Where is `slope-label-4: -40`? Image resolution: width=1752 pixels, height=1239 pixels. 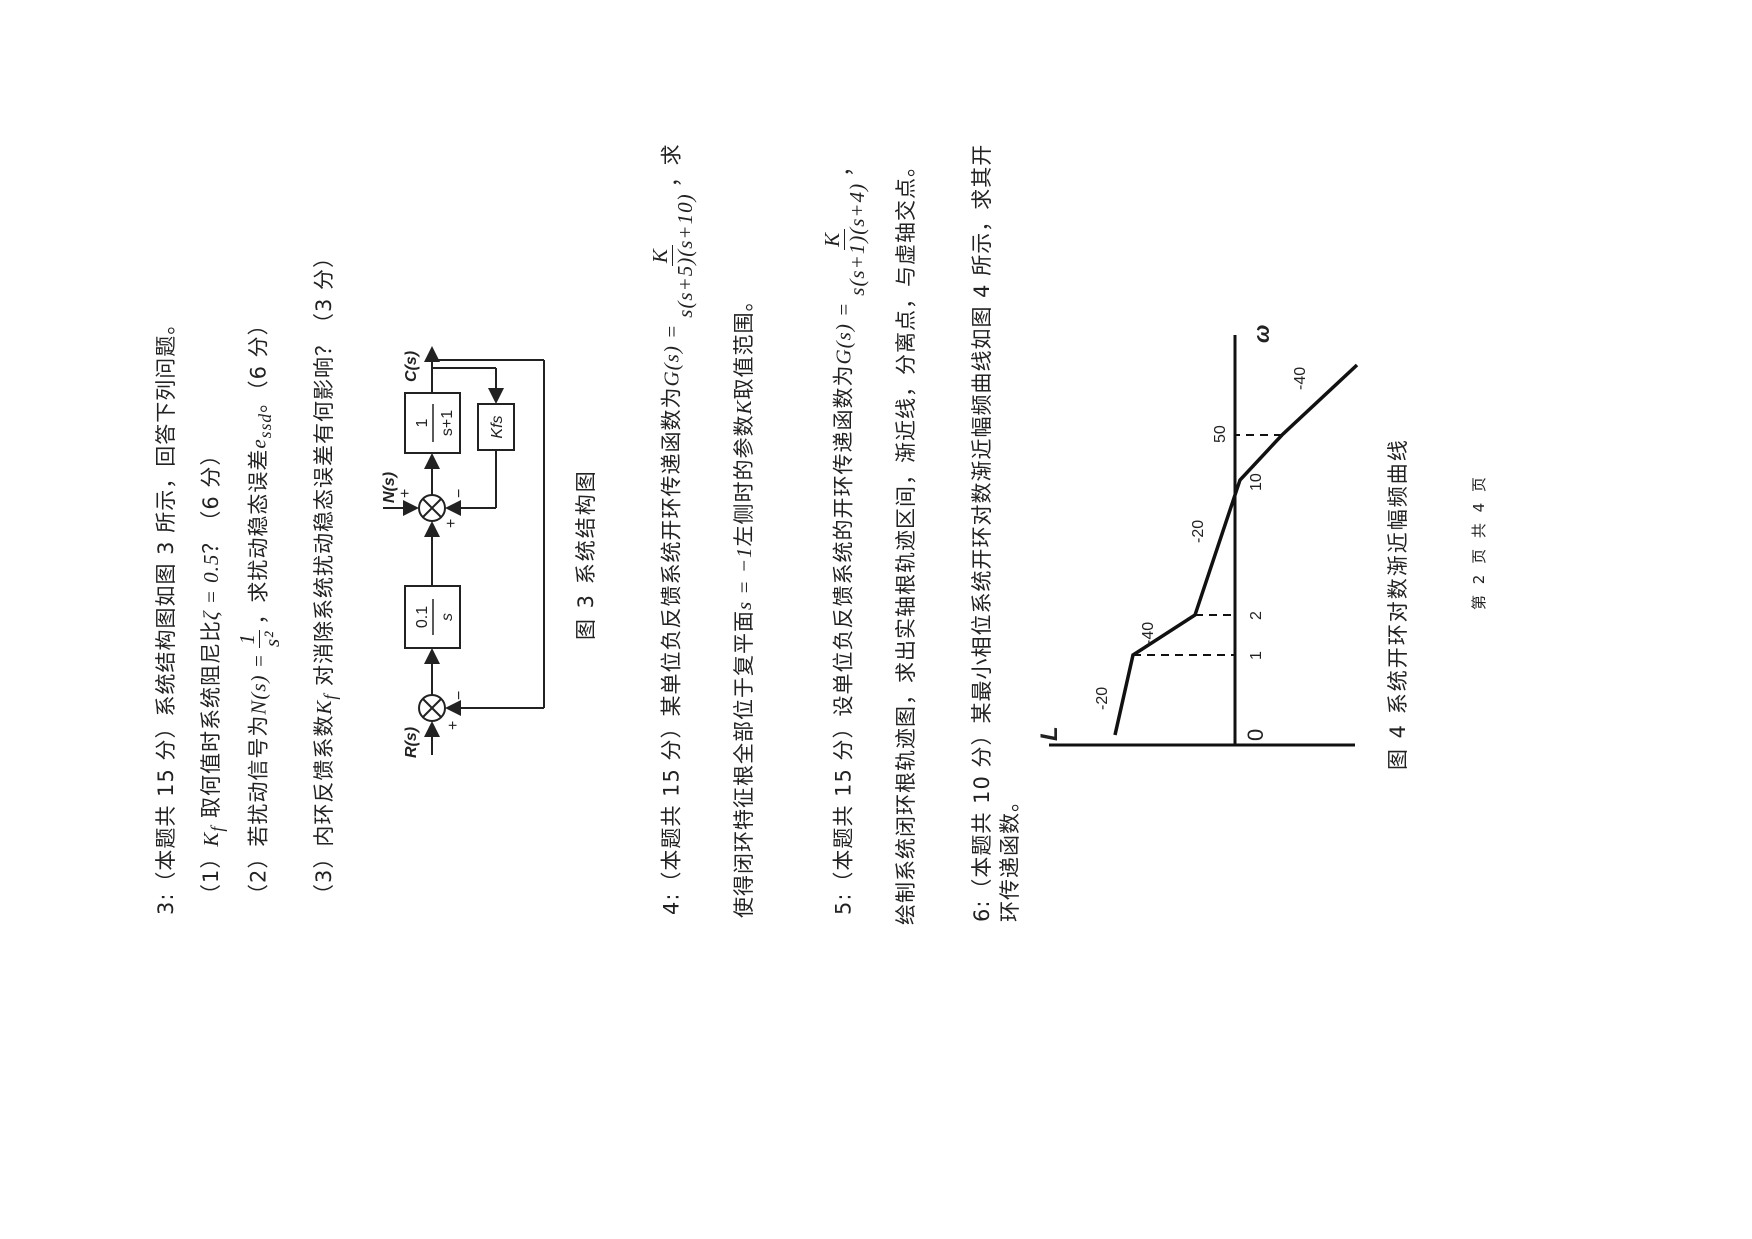 slope-label-4: -40 is located at coordinates (1300, 378).